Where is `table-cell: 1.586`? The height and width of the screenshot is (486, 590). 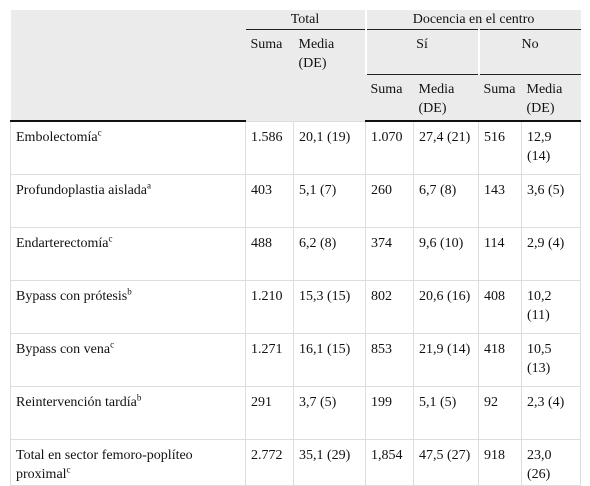 table-cell: 1.586 is located at coordinates (269, 147).